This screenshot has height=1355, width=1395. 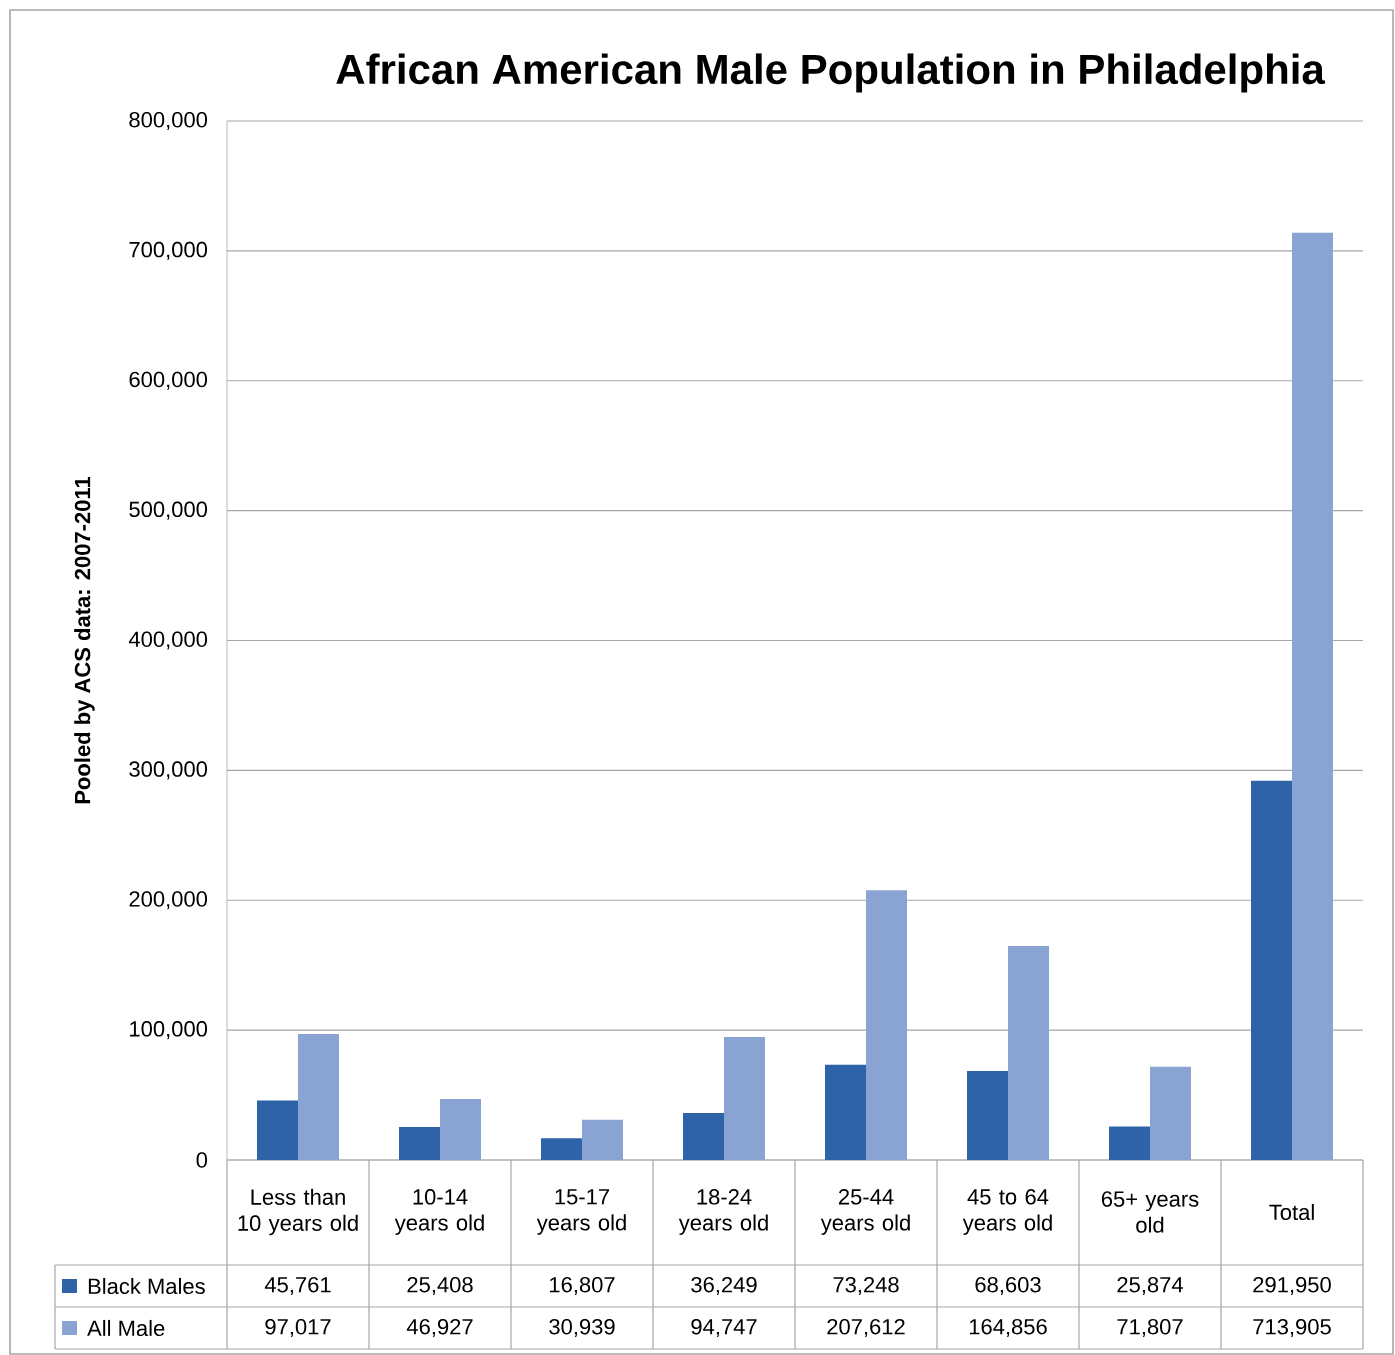 What do you see at coordinates (298, 1212) in the screenshot?
I see `x-tick-label: Less than 10 years old` at bounding box center [298, 1212].